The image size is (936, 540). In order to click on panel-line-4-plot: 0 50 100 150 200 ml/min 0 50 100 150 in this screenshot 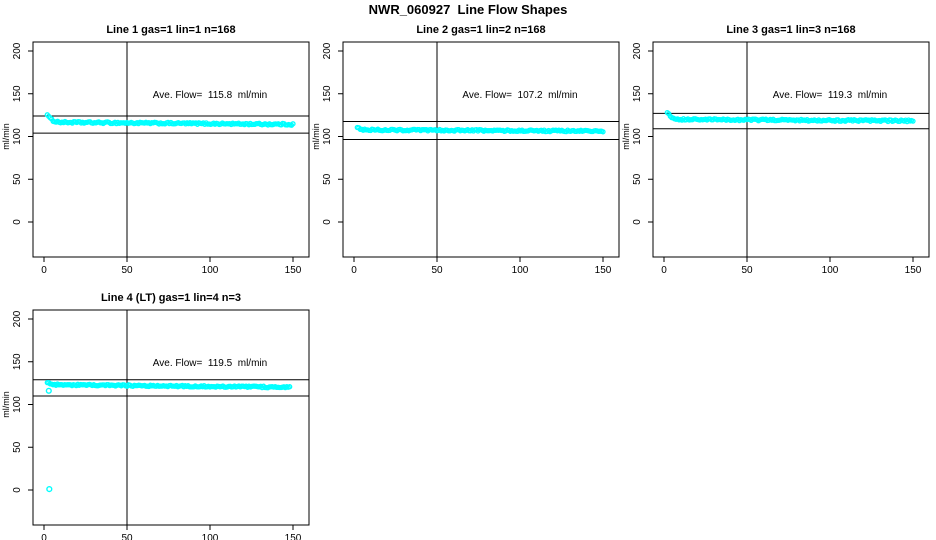, I will do `click(155, 424)`.